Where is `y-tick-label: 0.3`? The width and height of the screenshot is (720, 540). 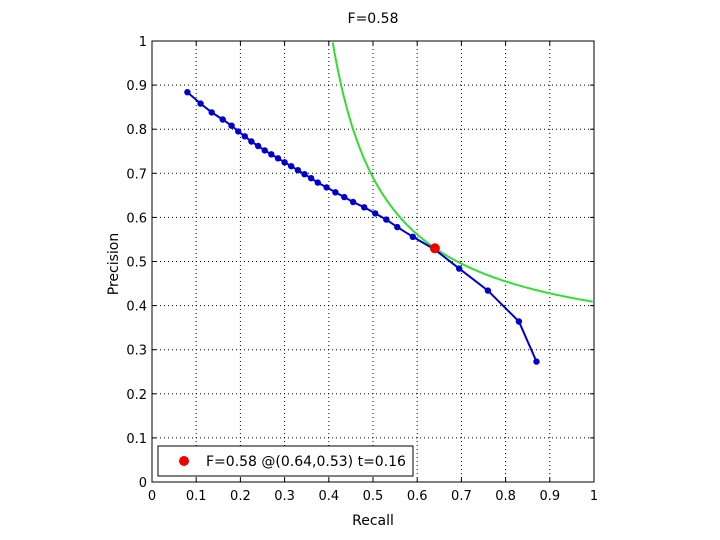 y-tick-label: 0.3 is located at coordinates (136, 351).